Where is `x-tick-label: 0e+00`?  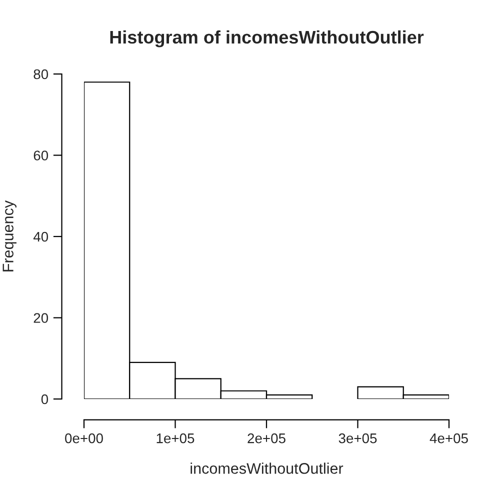 x-tick-label: 0e+00 is located at coordinates (84, 438).